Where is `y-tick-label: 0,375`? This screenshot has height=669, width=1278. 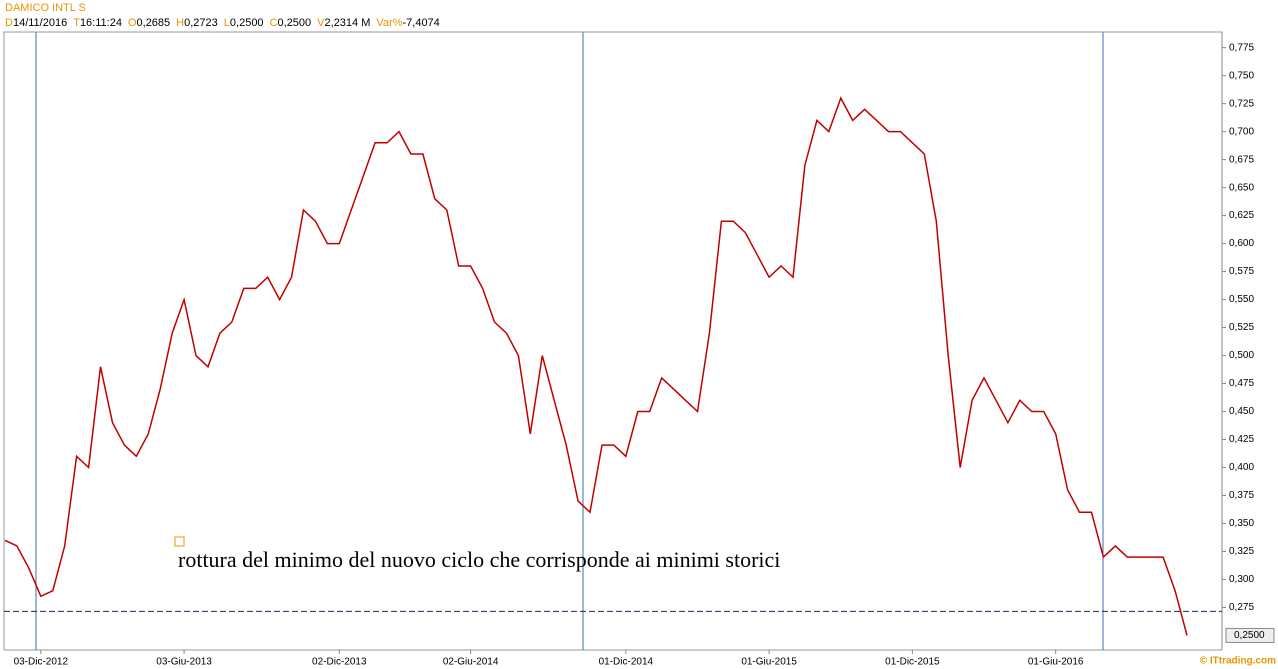
y-tick-label: 0,375 is located at coordinates (1241, 495).